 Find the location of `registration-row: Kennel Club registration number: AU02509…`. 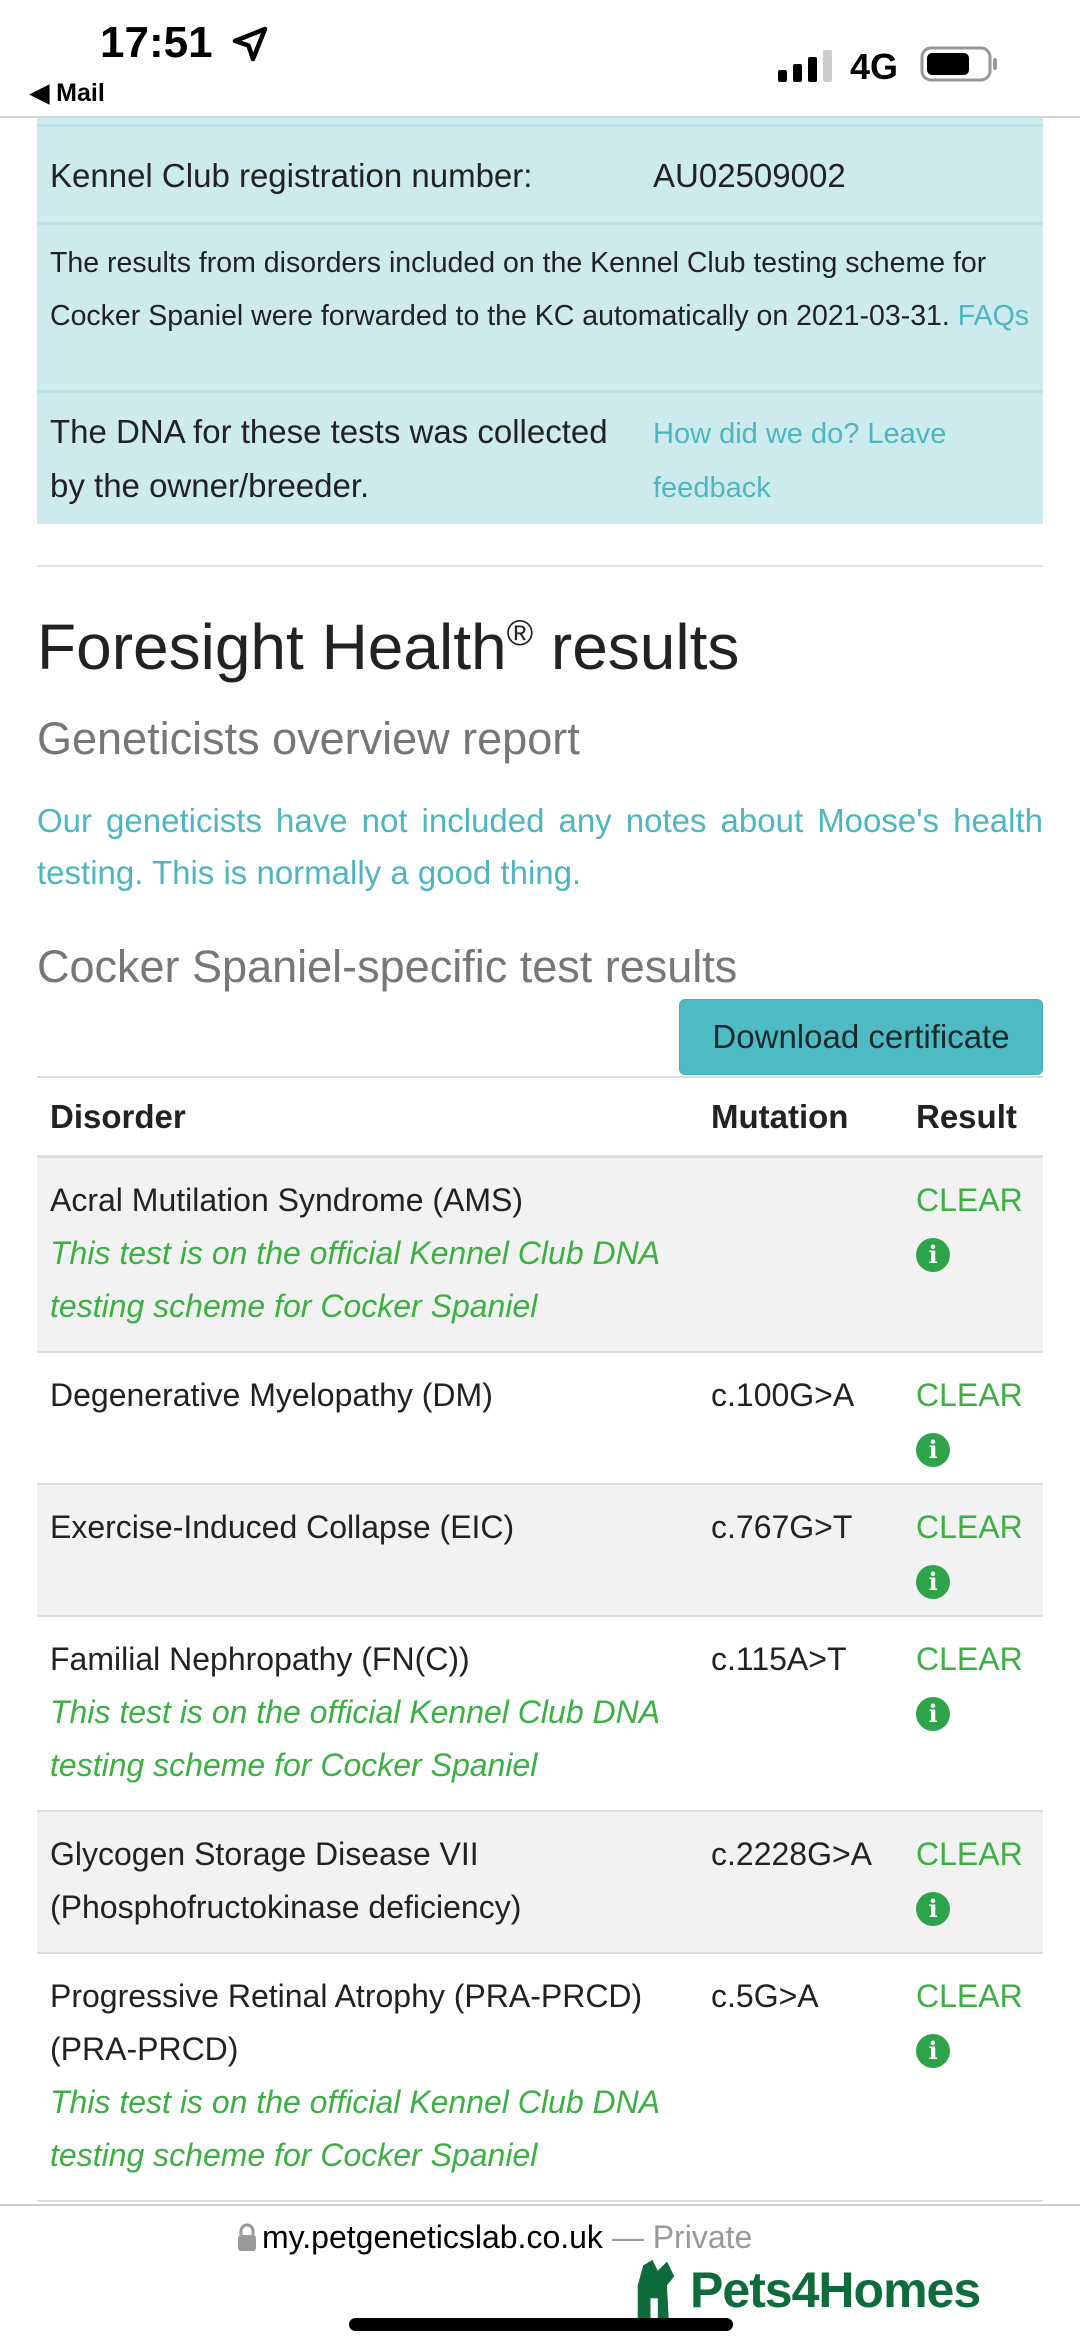

registration-row: Kennel Club registration number: AU02509… is located at coordinates (540, 173).